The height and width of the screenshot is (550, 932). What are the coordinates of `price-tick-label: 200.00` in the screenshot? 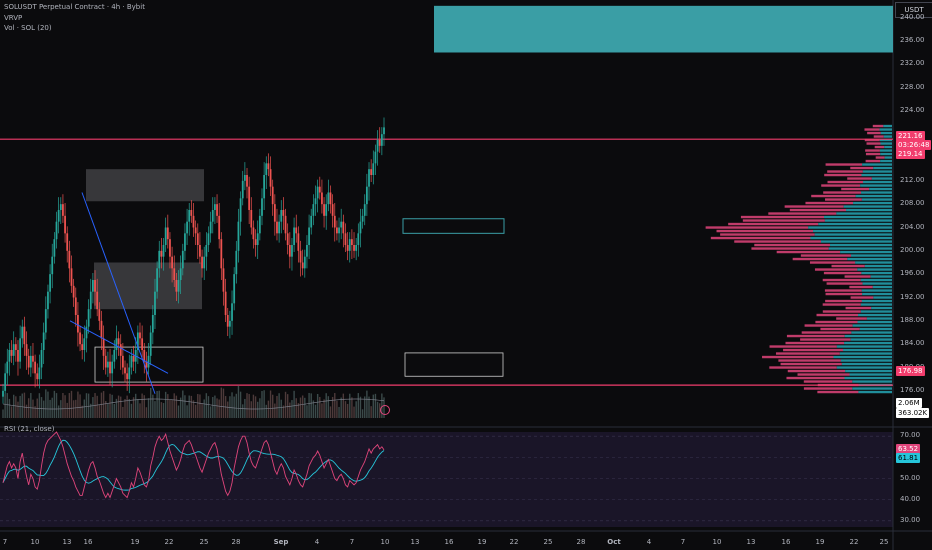 It's located at (912, 249).